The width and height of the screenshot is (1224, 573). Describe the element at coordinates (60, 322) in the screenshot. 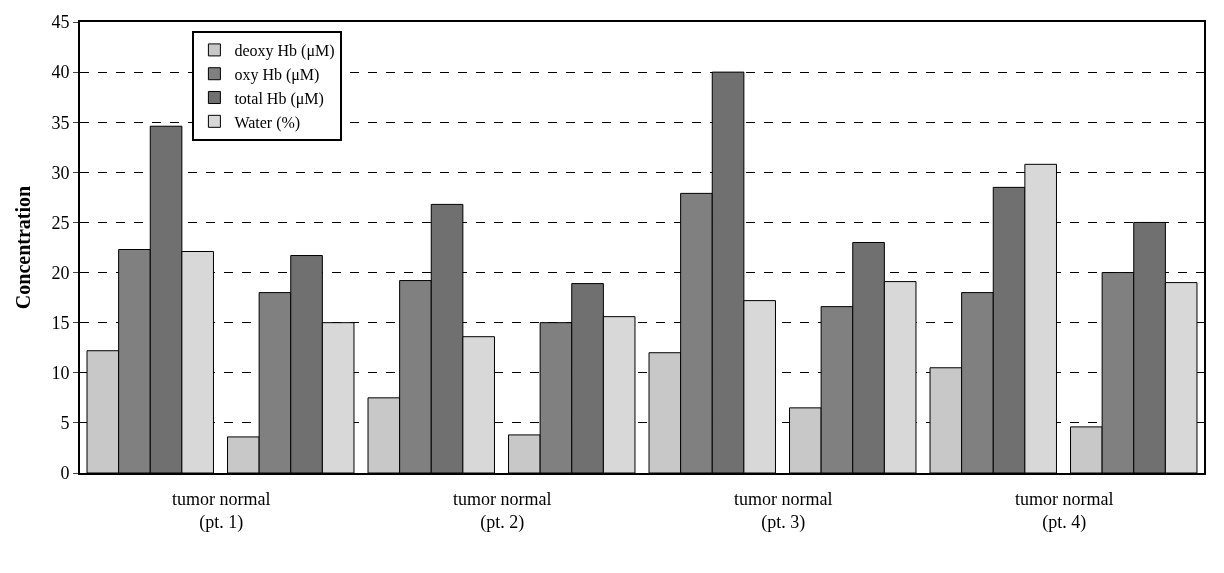

I see `y-tick-label: 15` at that location.